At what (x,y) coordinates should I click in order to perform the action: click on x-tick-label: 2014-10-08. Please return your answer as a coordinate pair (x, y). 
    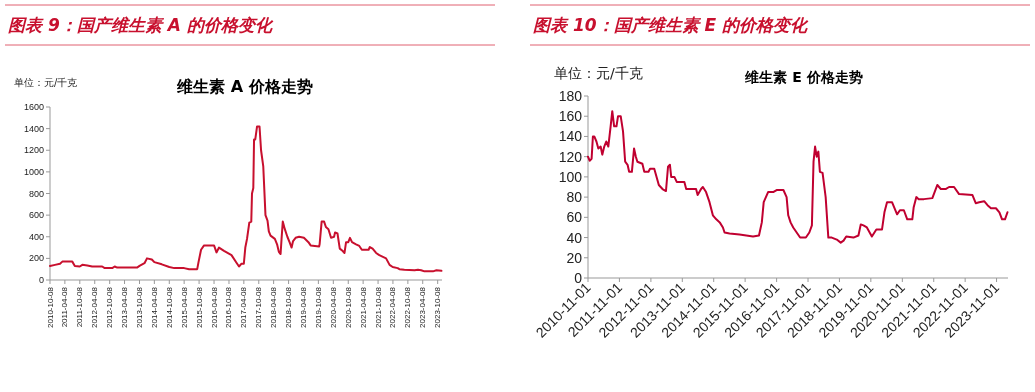
    Looking at the image, I should click on (169, 307).